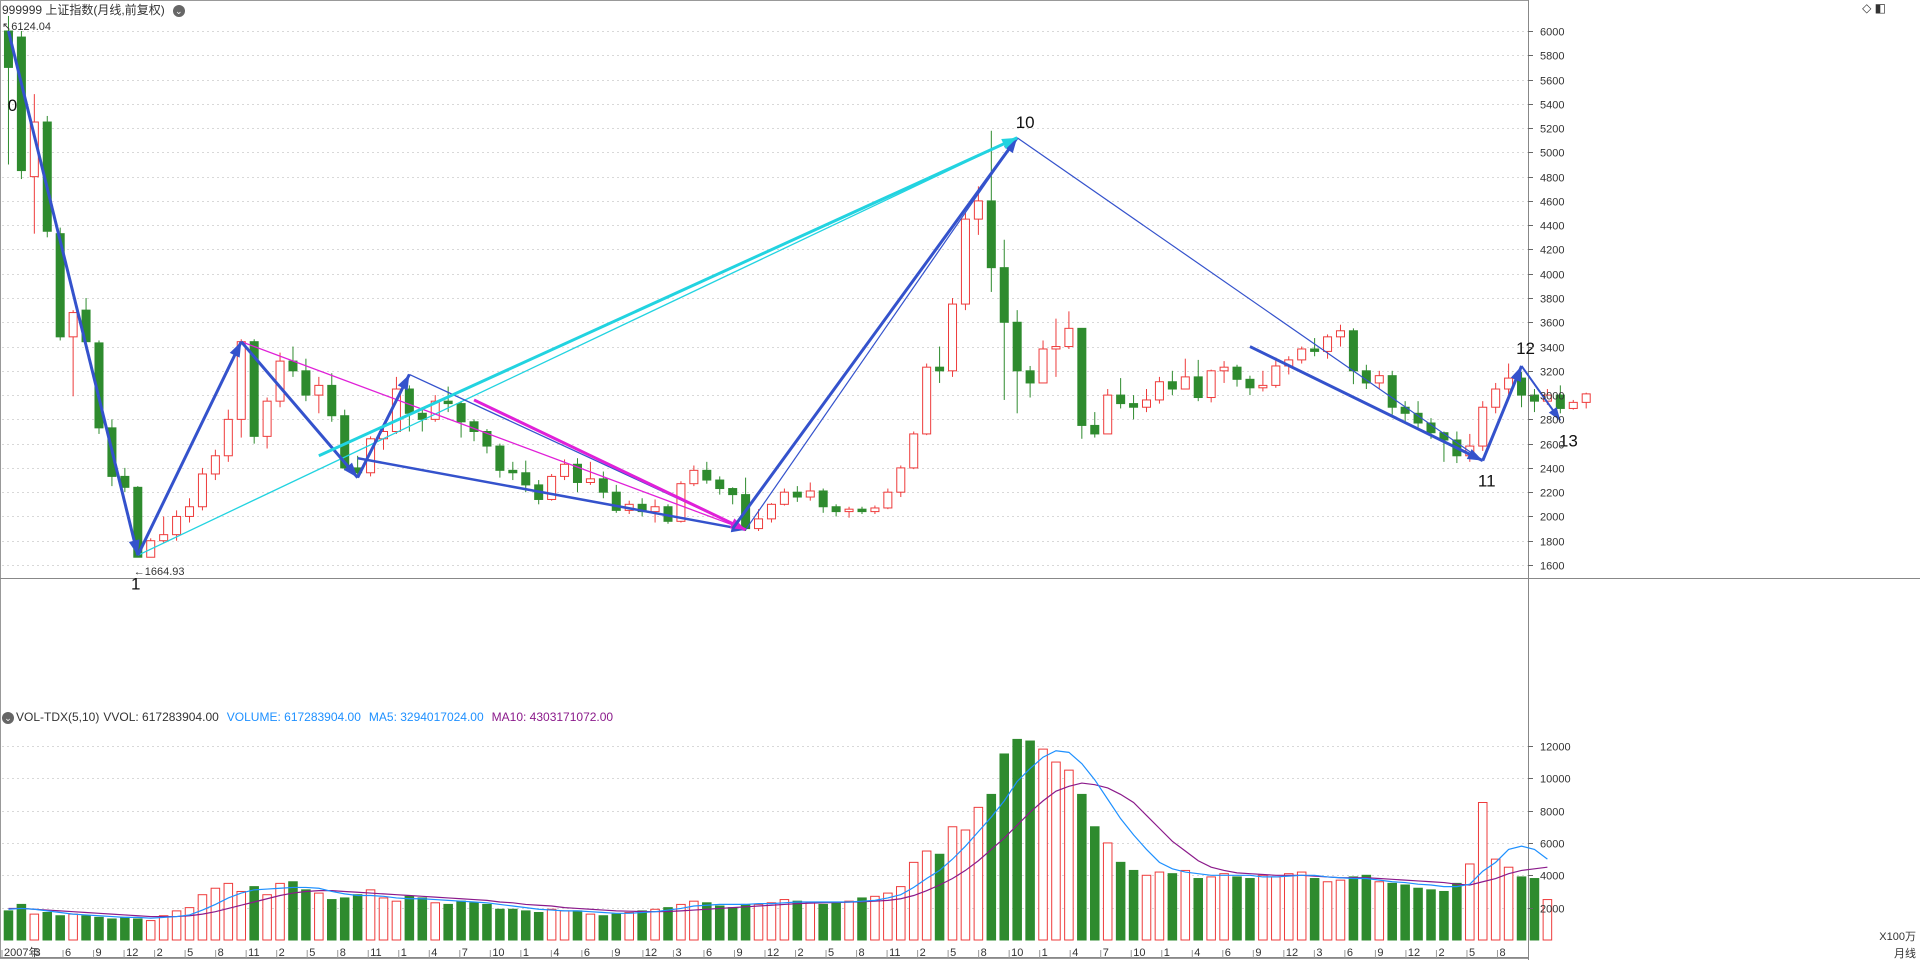 This screenshot has height=961, width=1920. What do you see at coordinates (134, 547) in the screenshot?
I see `wave-arrow-0-1-head` at bounding box center [134, 547].